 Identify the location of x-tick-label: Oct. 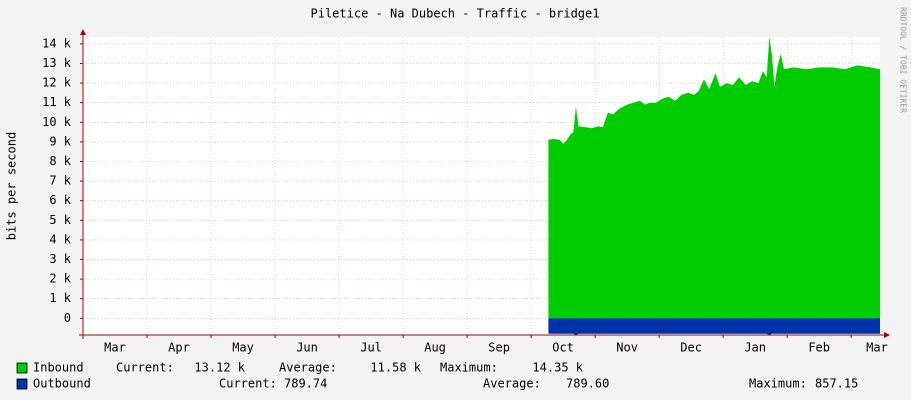
(563, 348).